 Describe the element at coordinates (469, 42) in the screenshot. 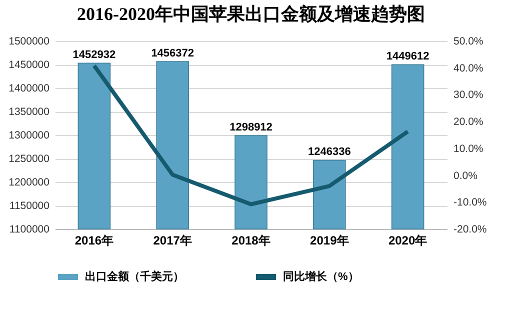

I see `y2-tick-label: 50.0%` at that location.